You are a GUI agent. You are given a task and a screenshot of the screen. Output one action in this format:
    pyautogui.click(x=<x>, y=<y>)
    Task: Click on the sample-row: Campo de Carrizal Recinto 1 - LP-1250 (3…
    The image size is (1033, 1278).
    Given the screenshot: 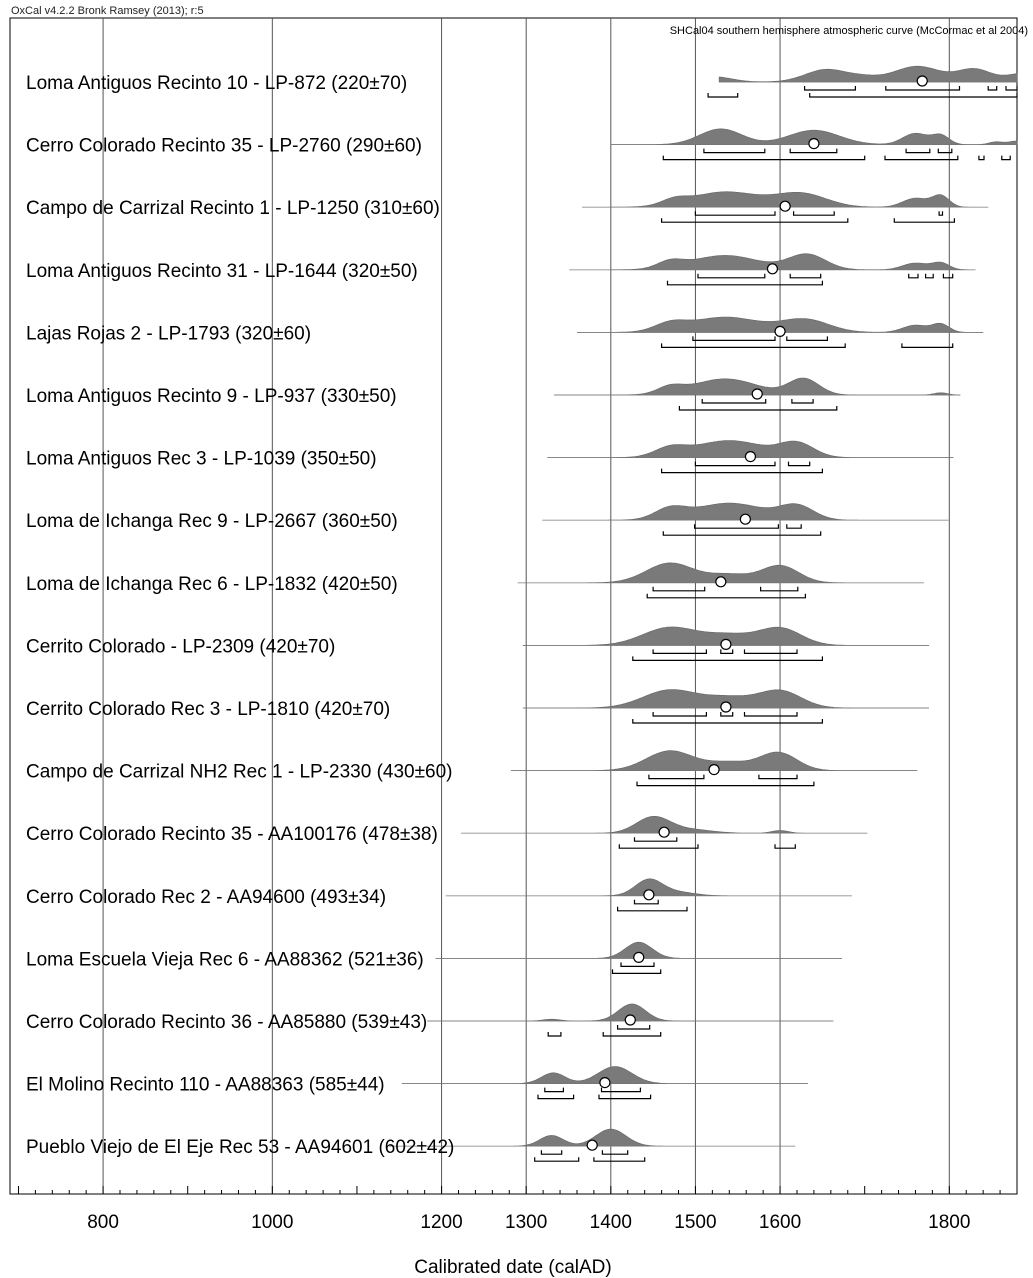 What is the action you would take?
    pyautogui.click(x=507, y=207)
    